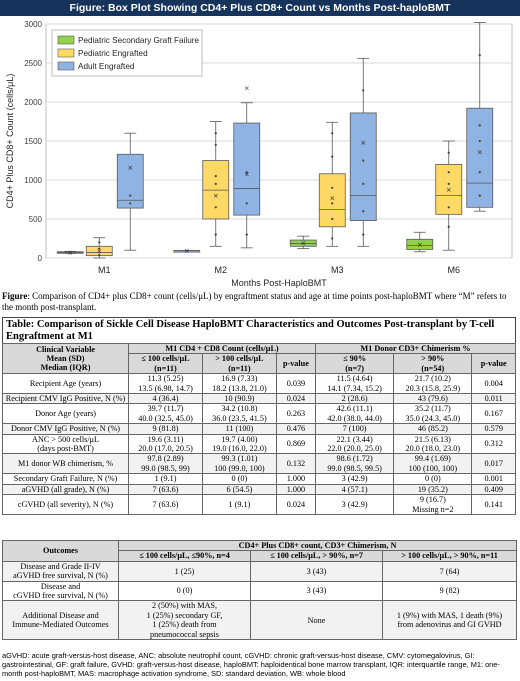 The height and width of the screenshot is (681, 520). What do you see at coordinates (433, 364) in the screenshot?
I see `t1-subheader-4: > 90% (n=54)` at bounding box center [433, 364].